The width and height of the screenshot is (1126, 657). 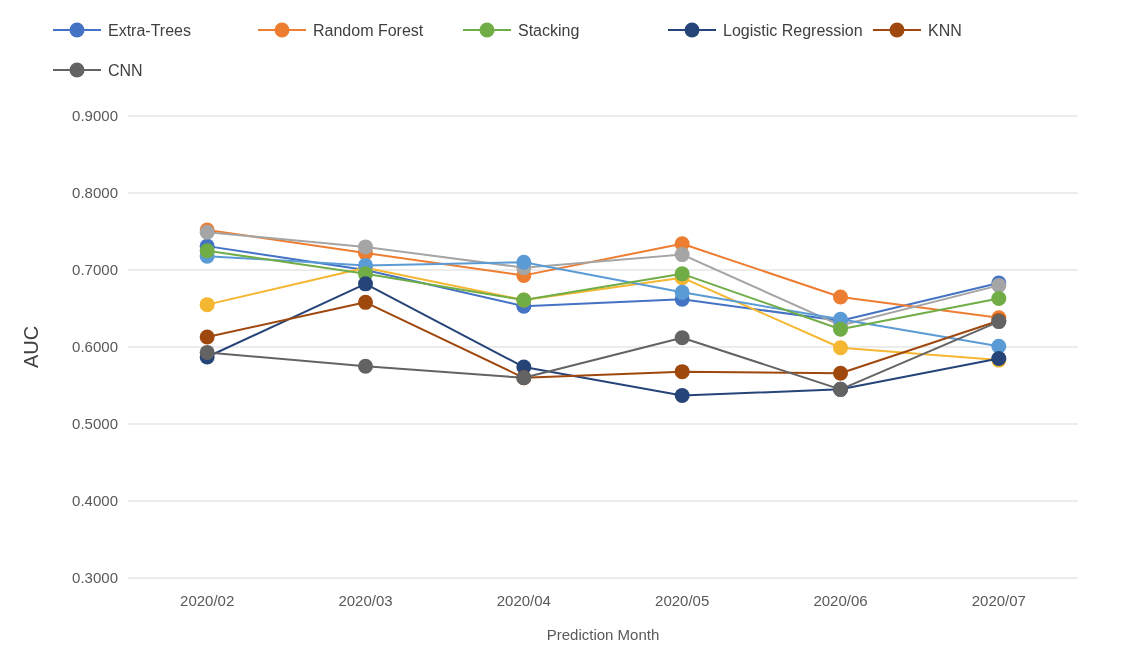 I want to click on x-tick-label: 2020/05, so click(x=682, y=600).